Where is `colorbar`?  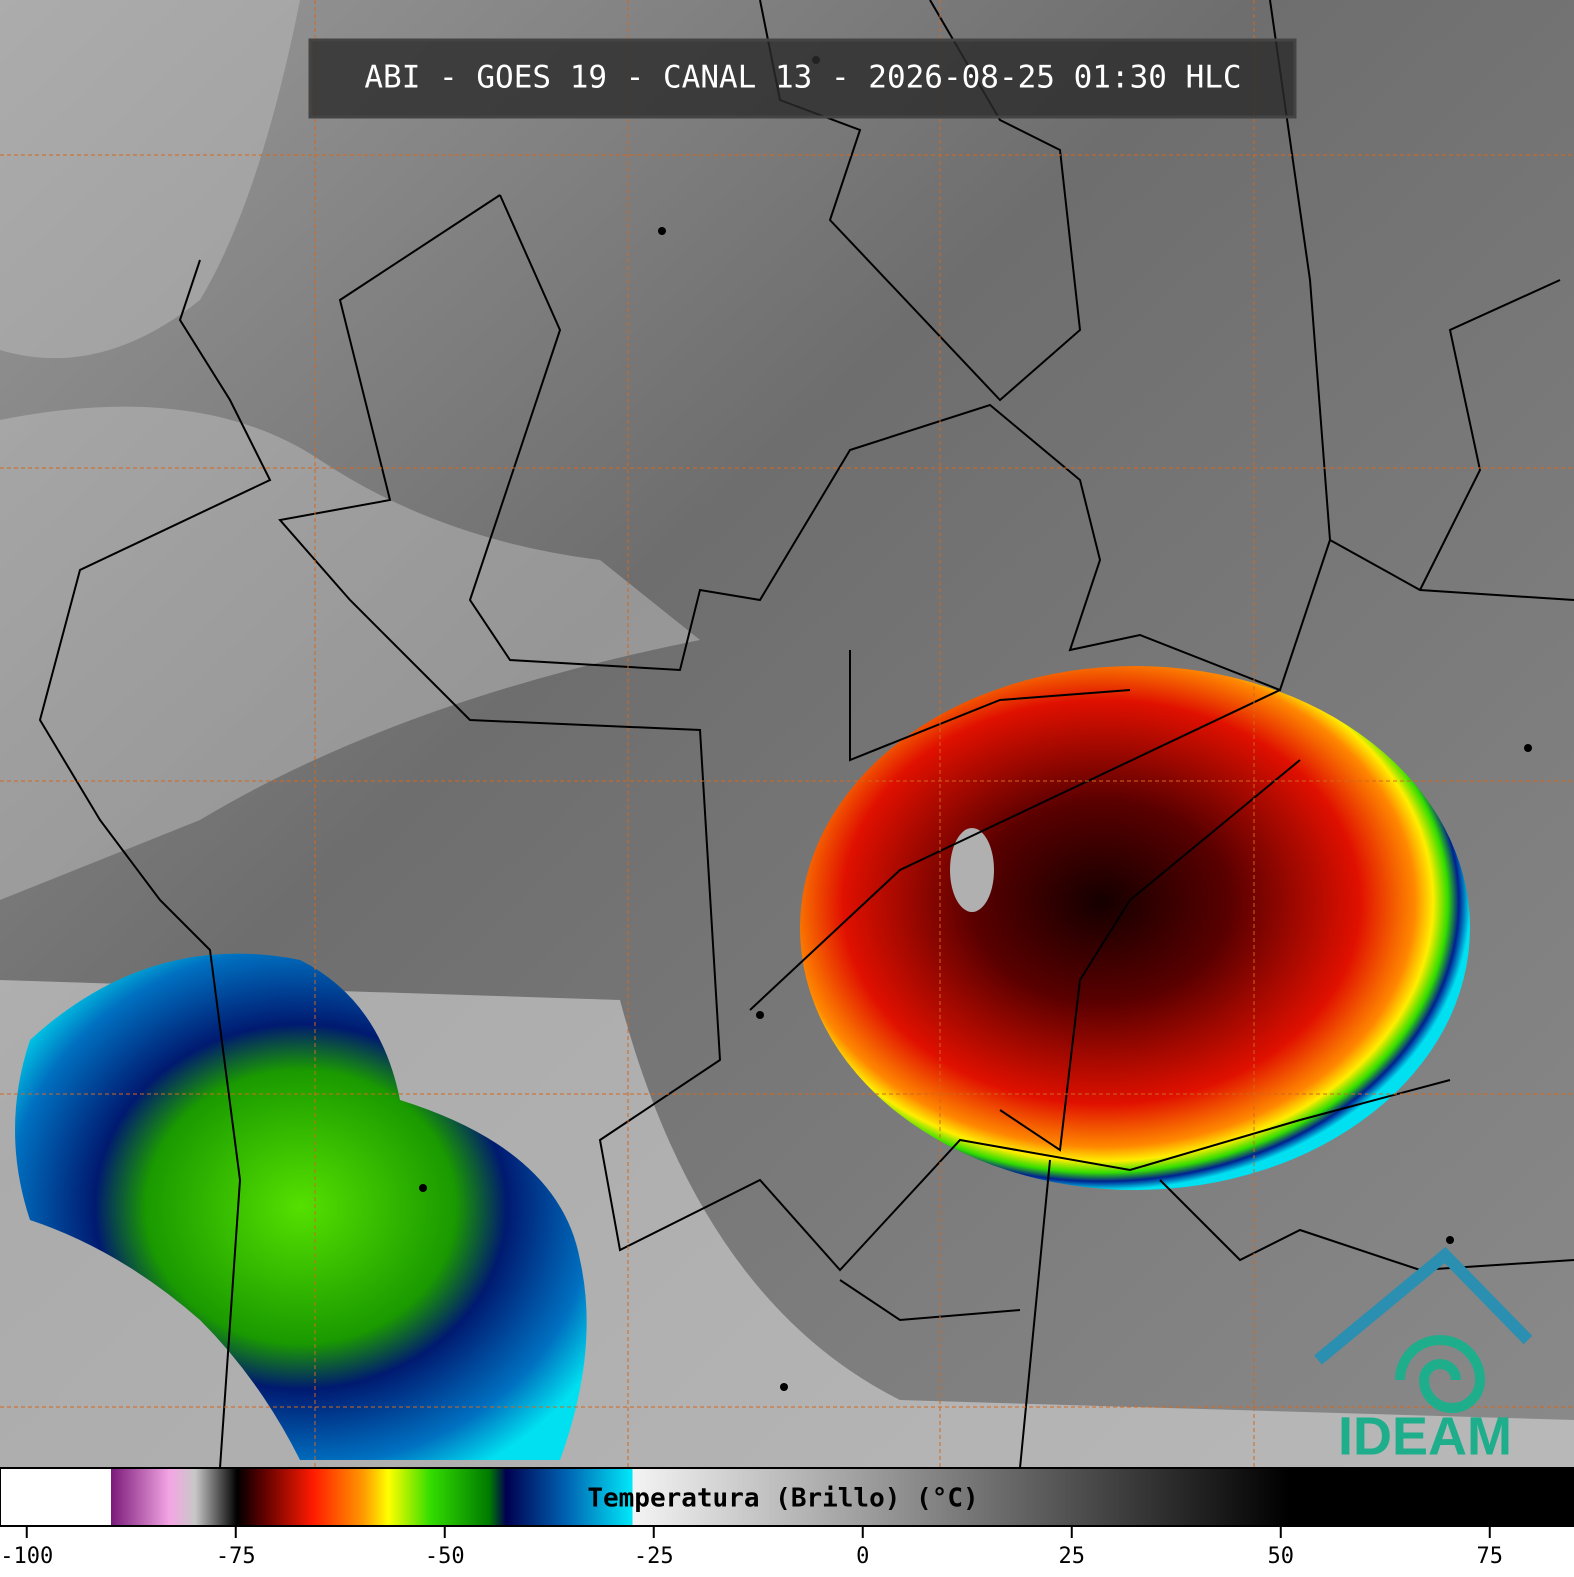
colorbar is located at coordinates (787, 1497).